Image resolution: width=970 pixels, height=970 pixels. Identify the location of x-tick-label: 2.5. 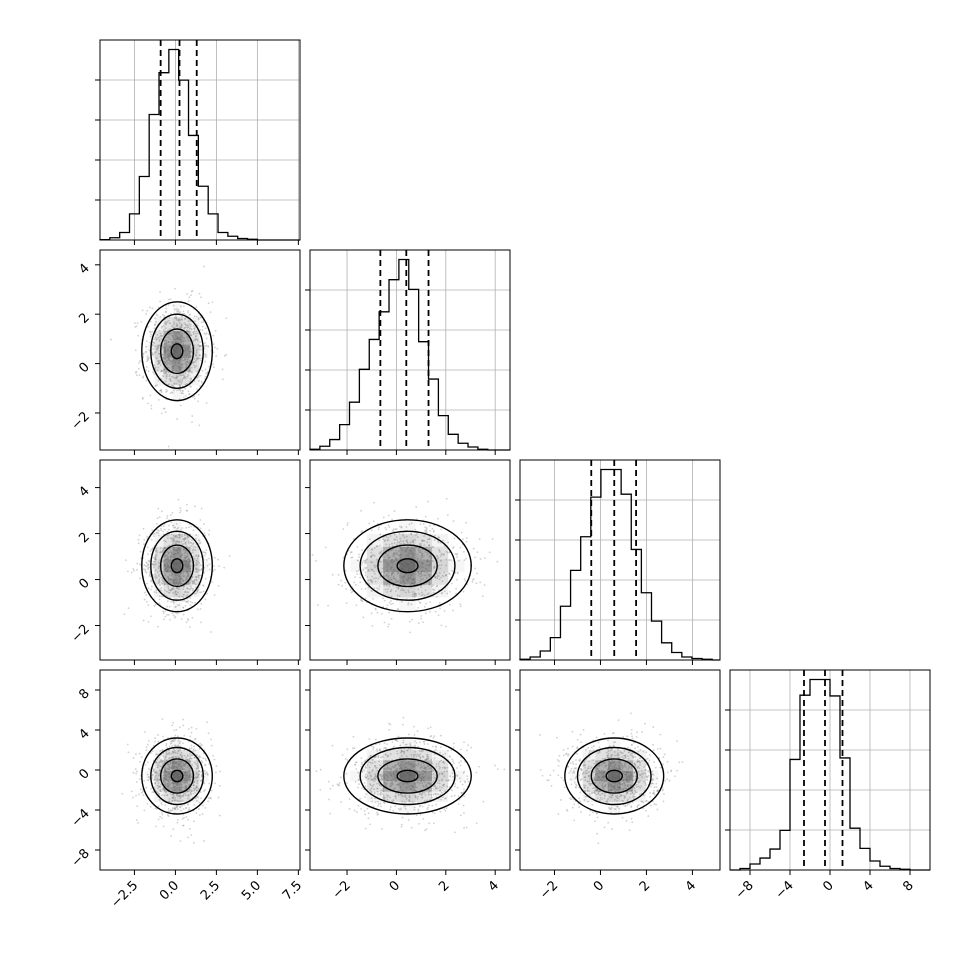
(210, 890).